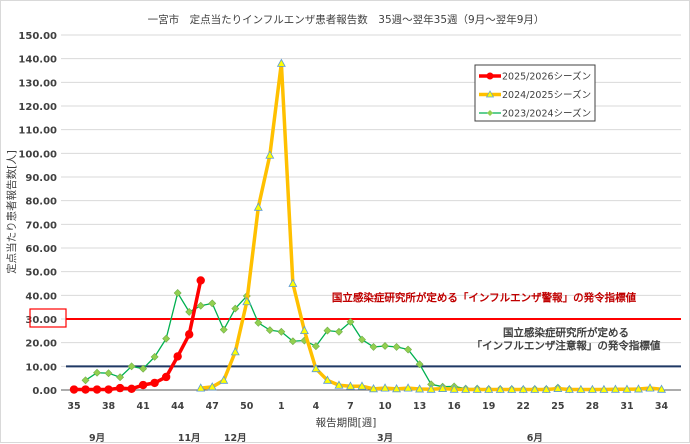  What do you see at coordinates (566, 332) in the screenshot?
I see `advisory-threshold-label-line1: 国立感染症研究所が定める` at bounding box center [566, 332].